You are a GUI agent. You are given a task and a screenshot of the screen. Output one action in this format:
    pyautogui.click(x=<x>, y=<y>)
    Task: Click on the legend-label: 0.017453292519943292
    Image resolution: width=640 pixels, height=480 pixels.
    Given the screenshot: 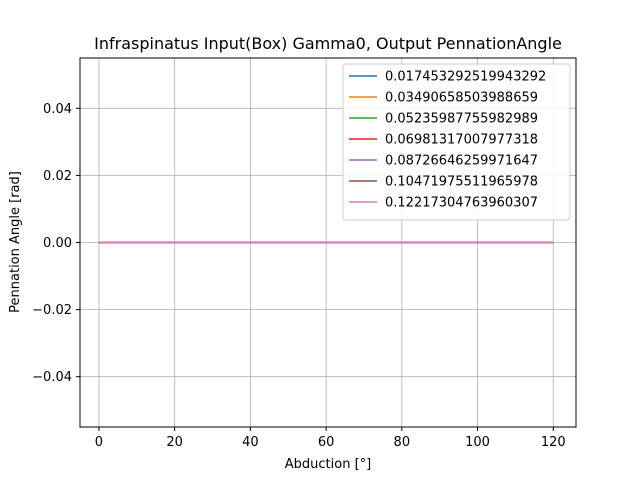 What is the action you would take?
    pyautogui.click(x=465, y=77)
    